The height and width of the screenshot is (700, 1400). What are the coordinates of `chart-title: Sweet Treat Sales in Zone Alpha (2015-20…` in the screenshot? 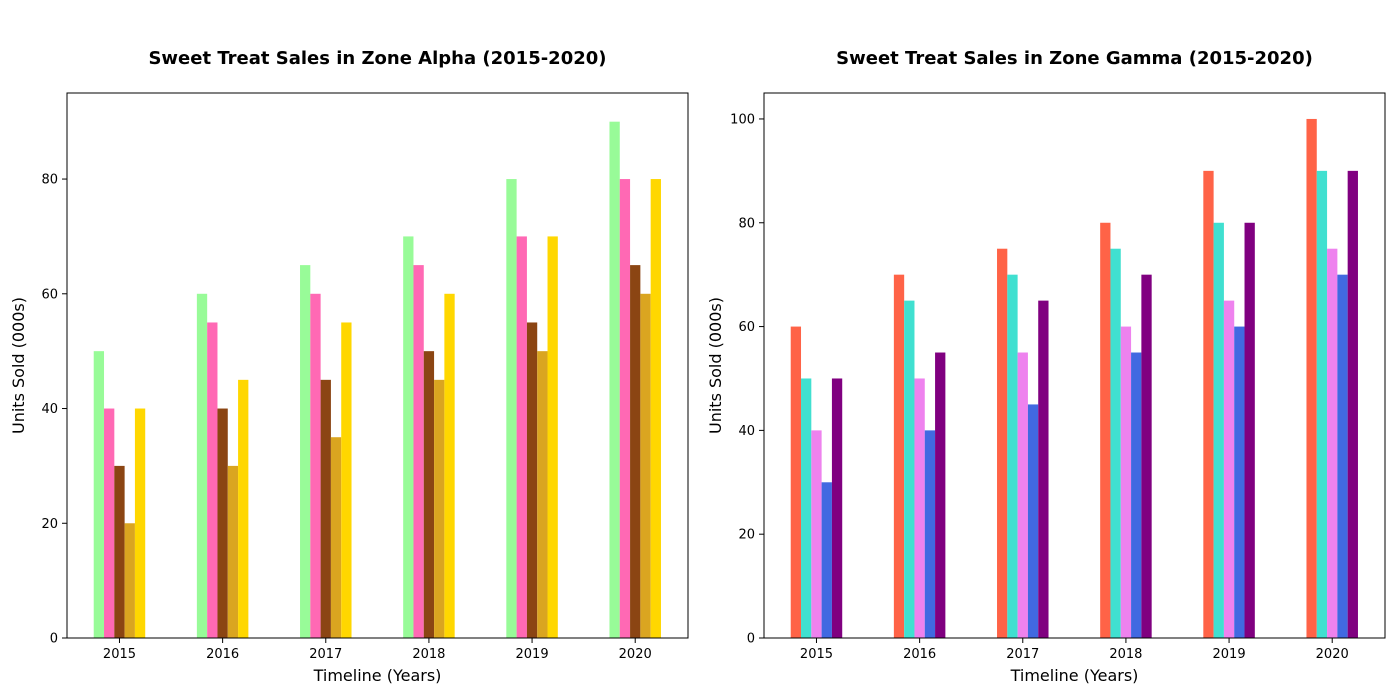 It's located at (377, 58).